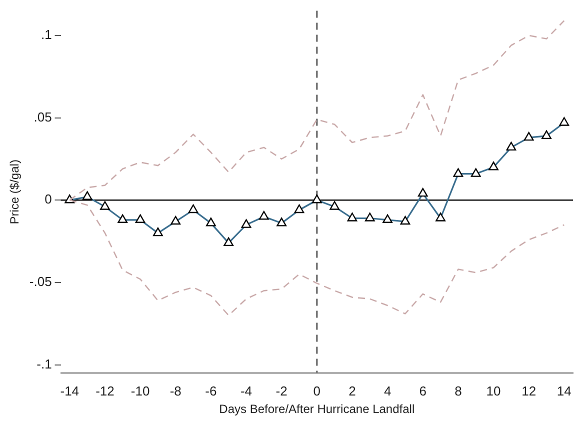 This screenshot has height=421, width=581. Describe the element at coordinates (458, 390) in the screenshot. I see `x-tick-label: 8` at that location.